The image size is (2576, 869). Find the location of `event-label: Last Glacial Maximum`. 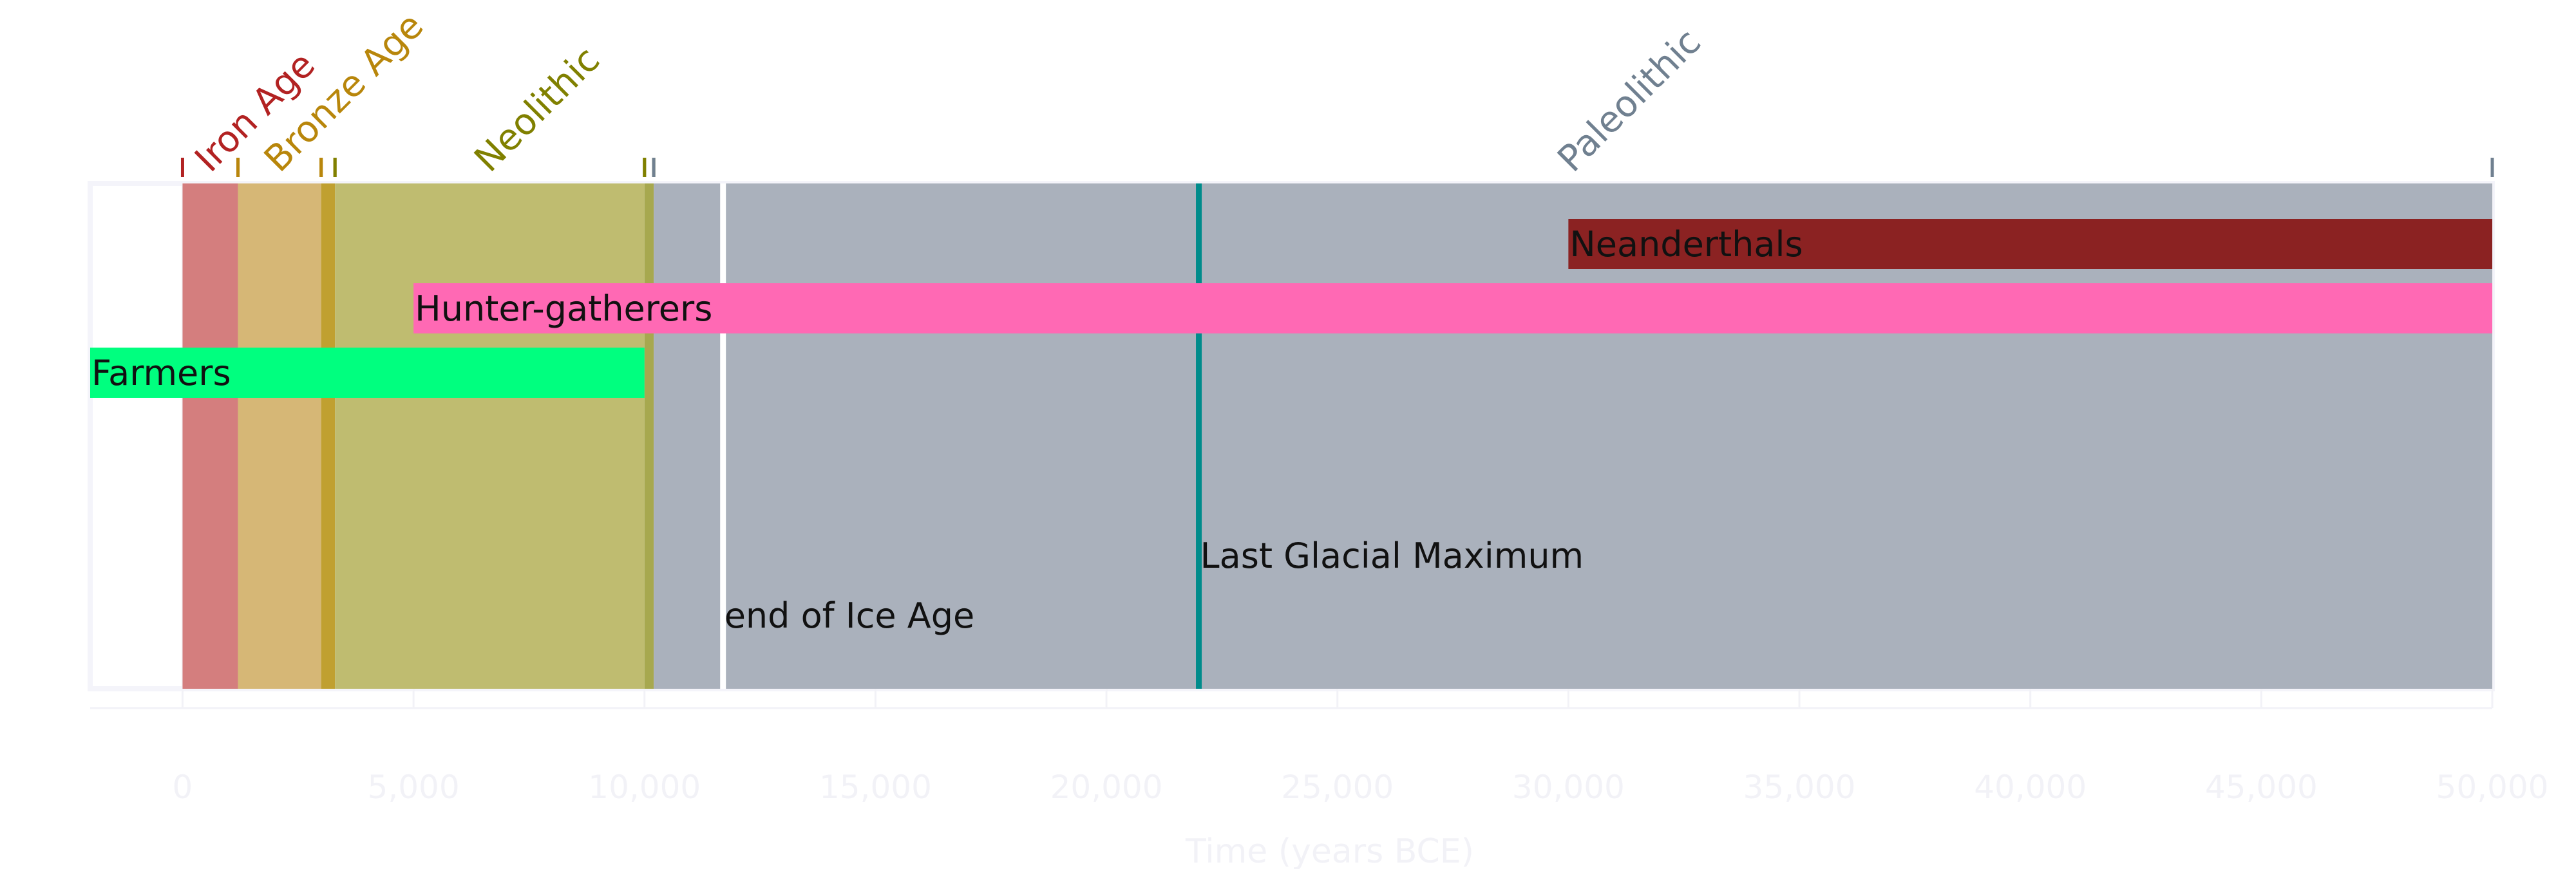

event-label: Last Glacial Maximum is located at coordinates (1392, 556).